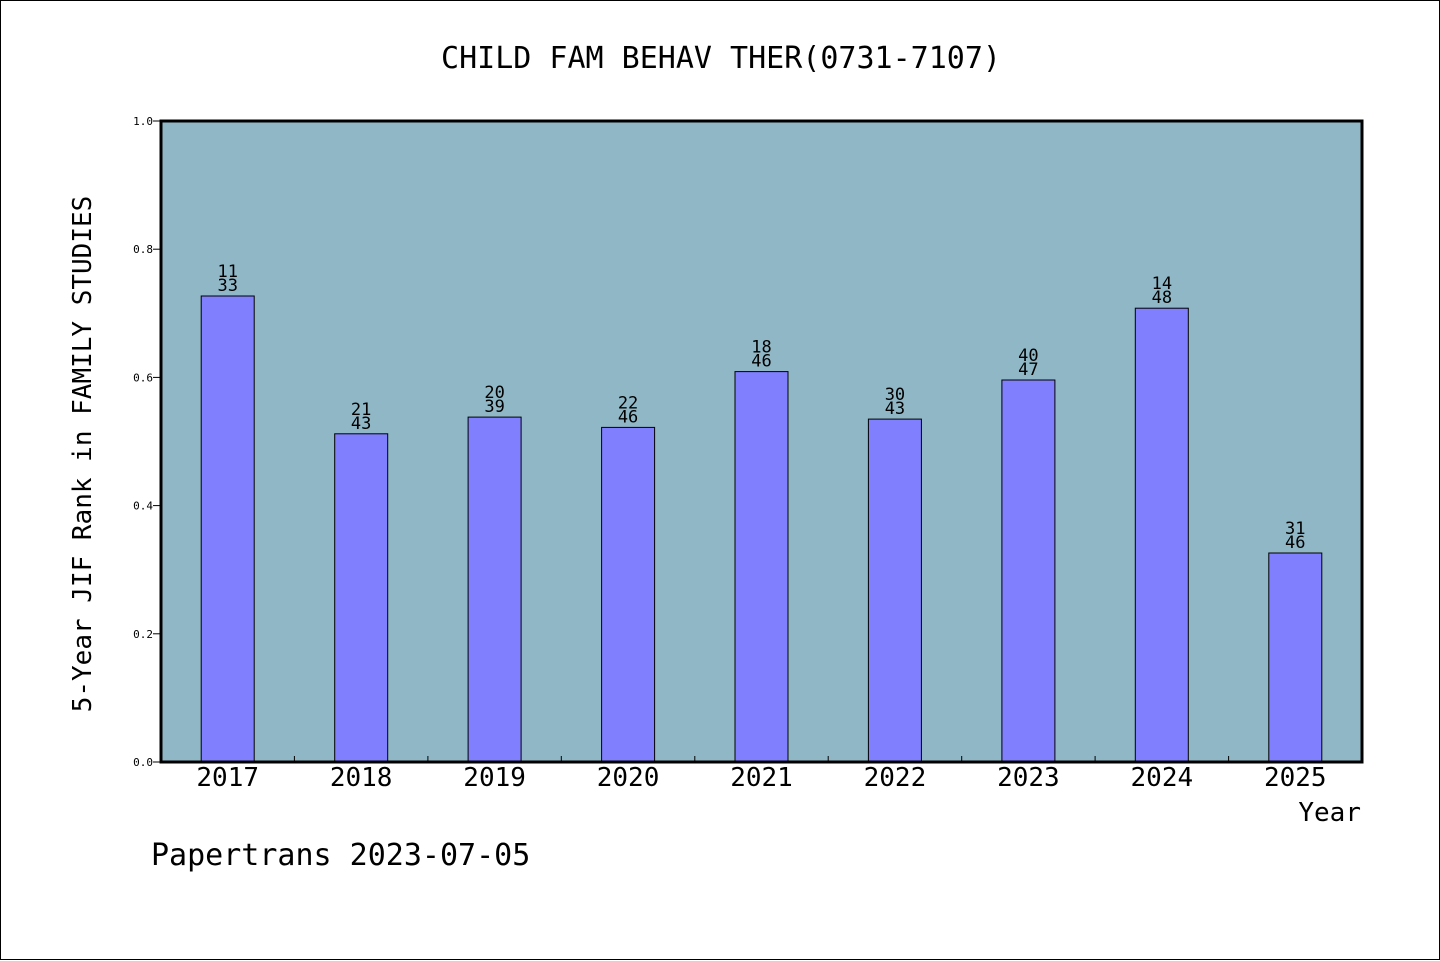 This screenshot has width=1440, height=961. I want to click on y-tick-label-1.0: 1.0, so click(143, 121).